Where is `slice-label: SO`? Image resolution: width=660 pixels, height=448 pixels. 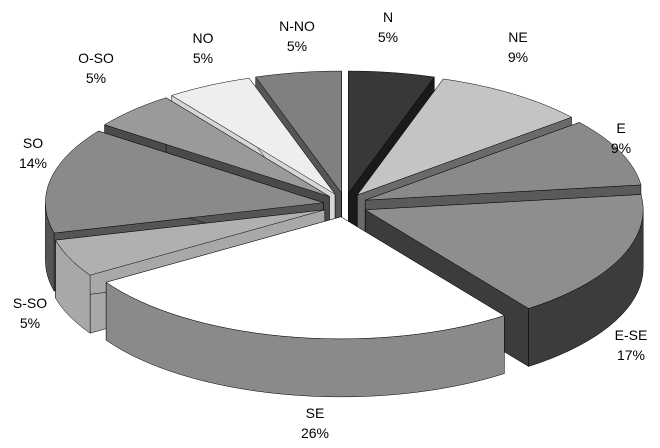 slice-label: SO is located at coordinates (33, 143).